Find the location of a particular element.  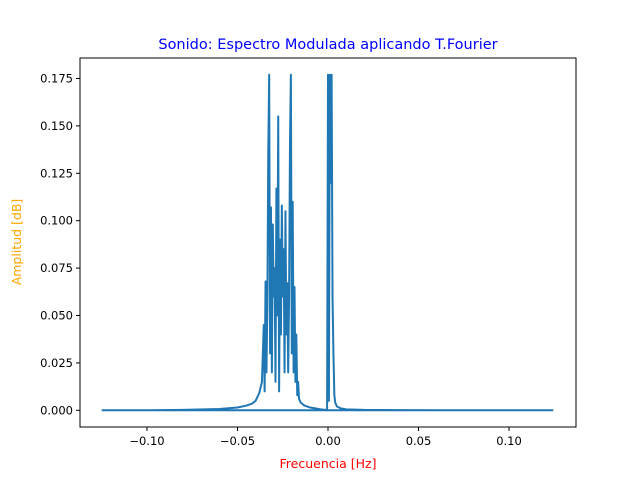

x-axis-label: Frecuencia [Hz] is located at coordinates (328, 463).